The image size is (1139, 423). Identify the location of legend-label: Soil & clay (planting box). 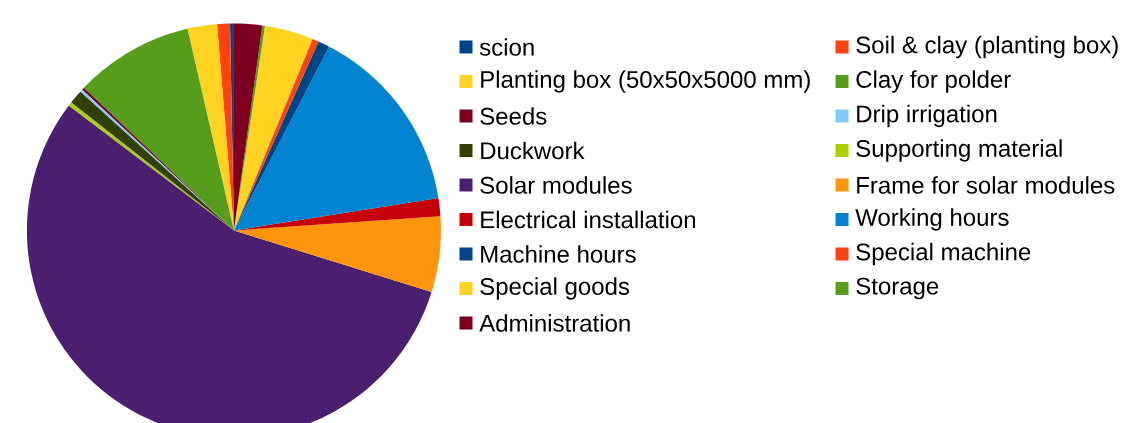
(987, 47).